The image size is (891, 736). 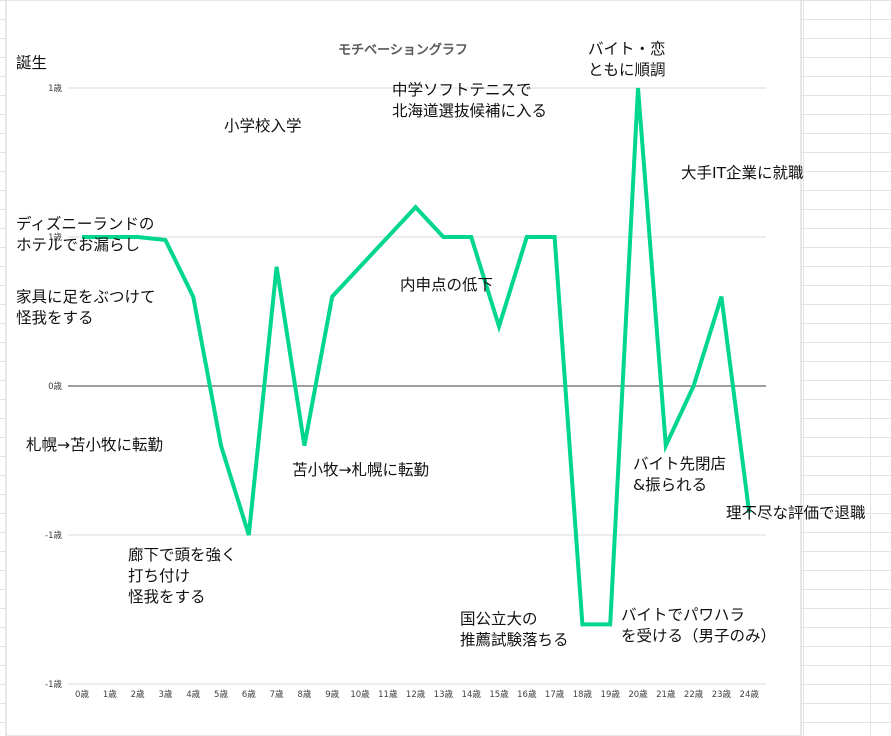 What do you see at coordinates (221, 694) in the screenshot?
I see `x-tick-label: 5歳` at bounding box center [221, 694].